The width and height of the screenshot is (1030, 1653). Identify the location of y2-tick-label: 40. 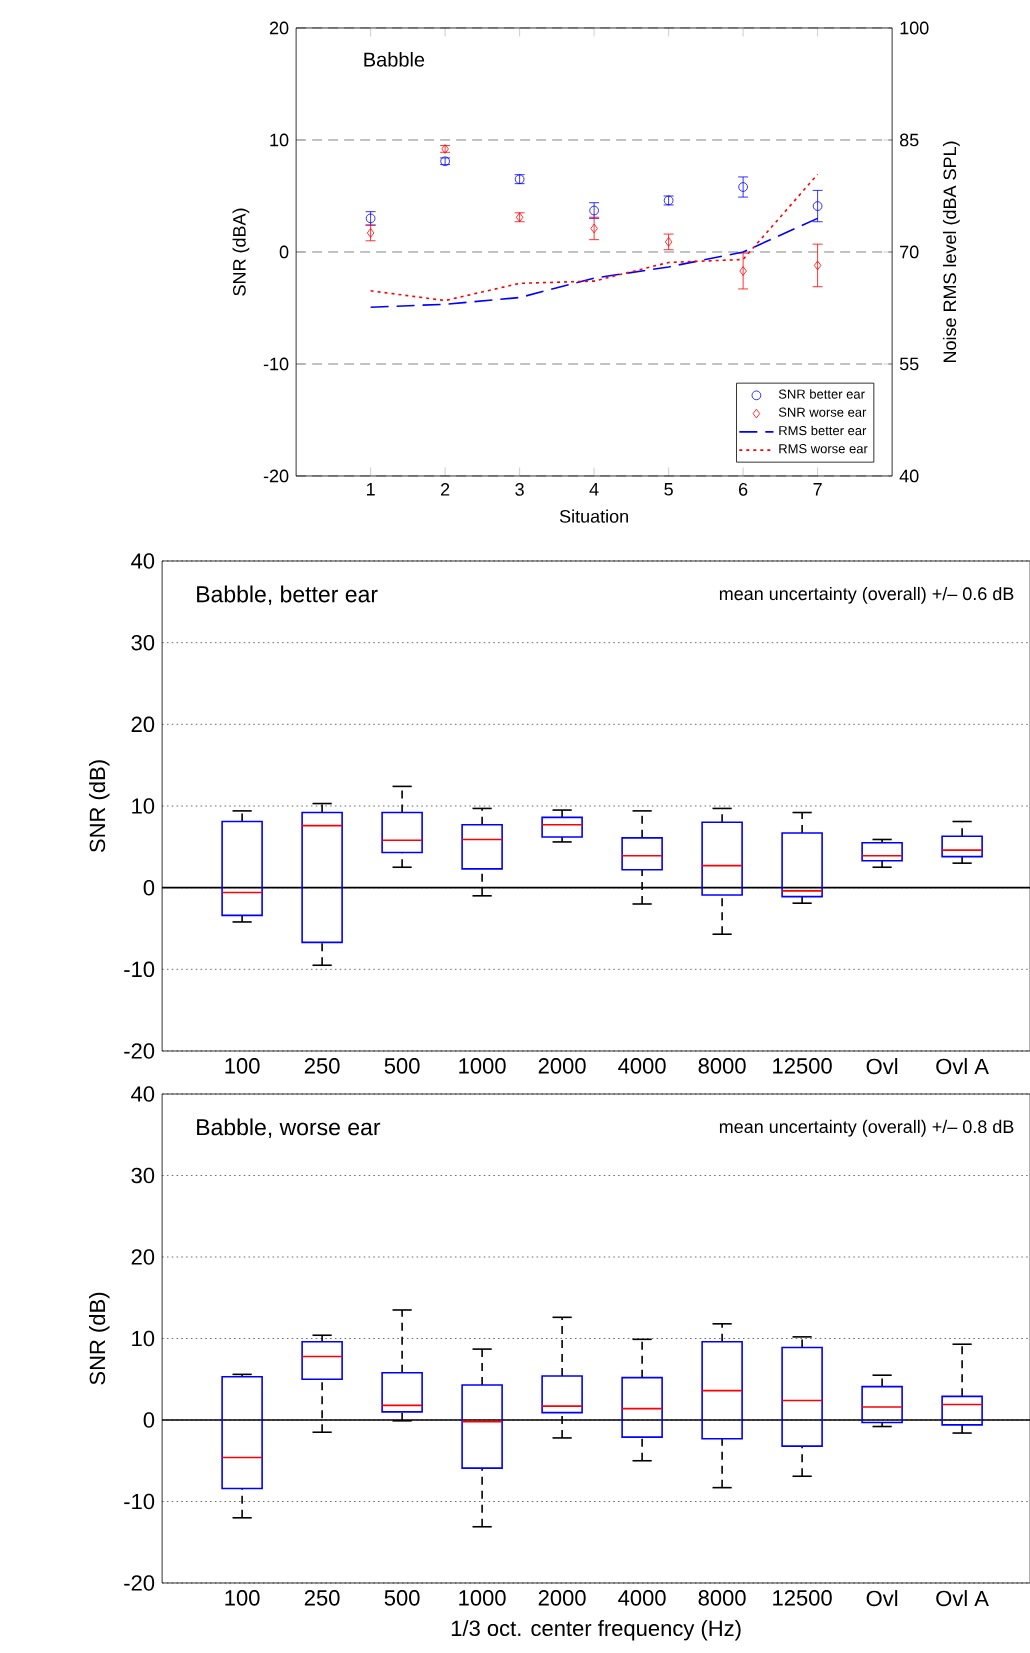
(909, 476).